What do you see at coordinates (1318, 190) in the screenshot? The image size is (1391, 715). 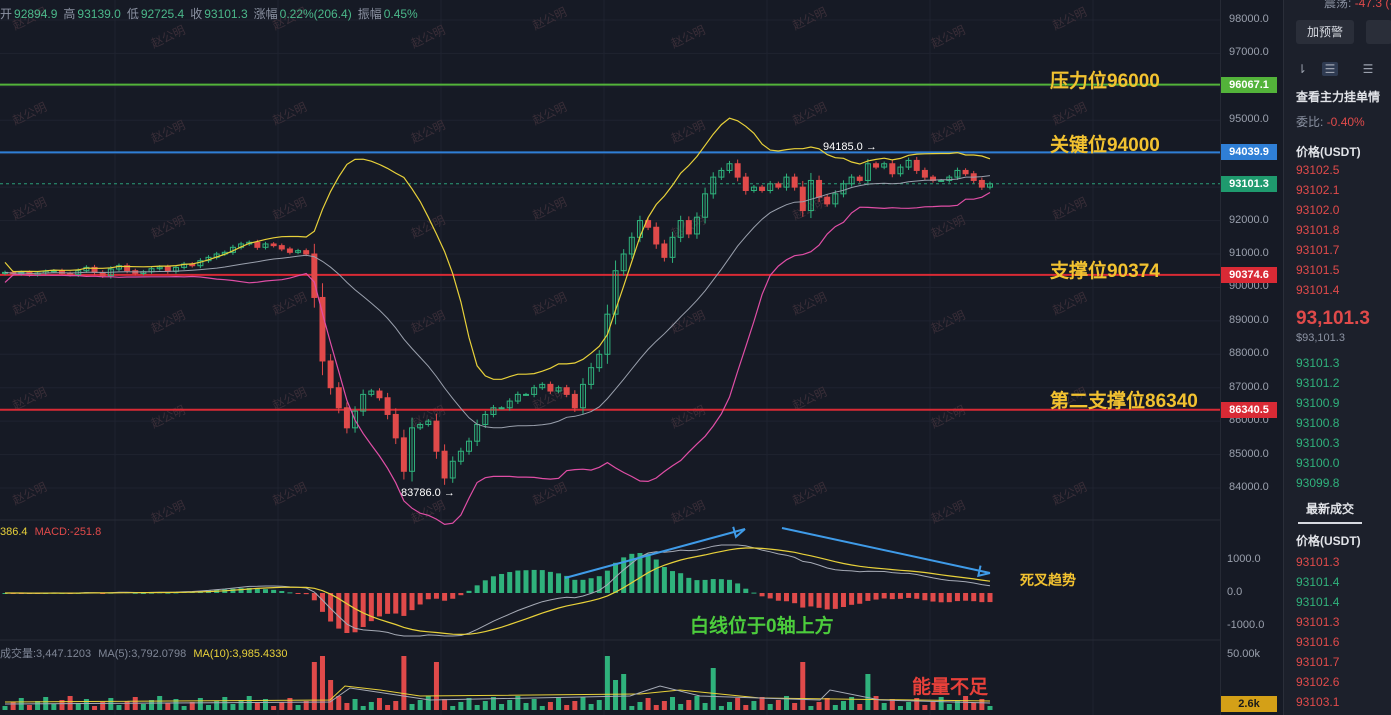 I see `ask-price: 93102.1` at bounding box center [1318, 190].